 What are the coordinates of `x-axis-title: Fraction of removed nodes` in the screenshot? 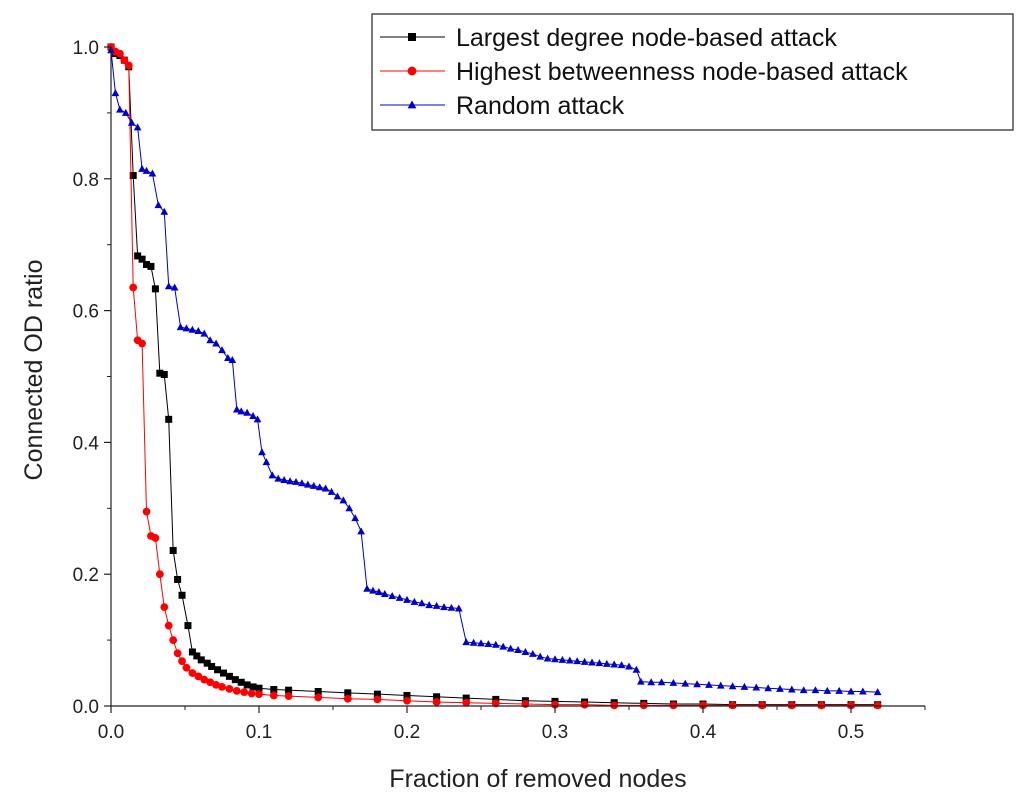 It's located at (537, 779).